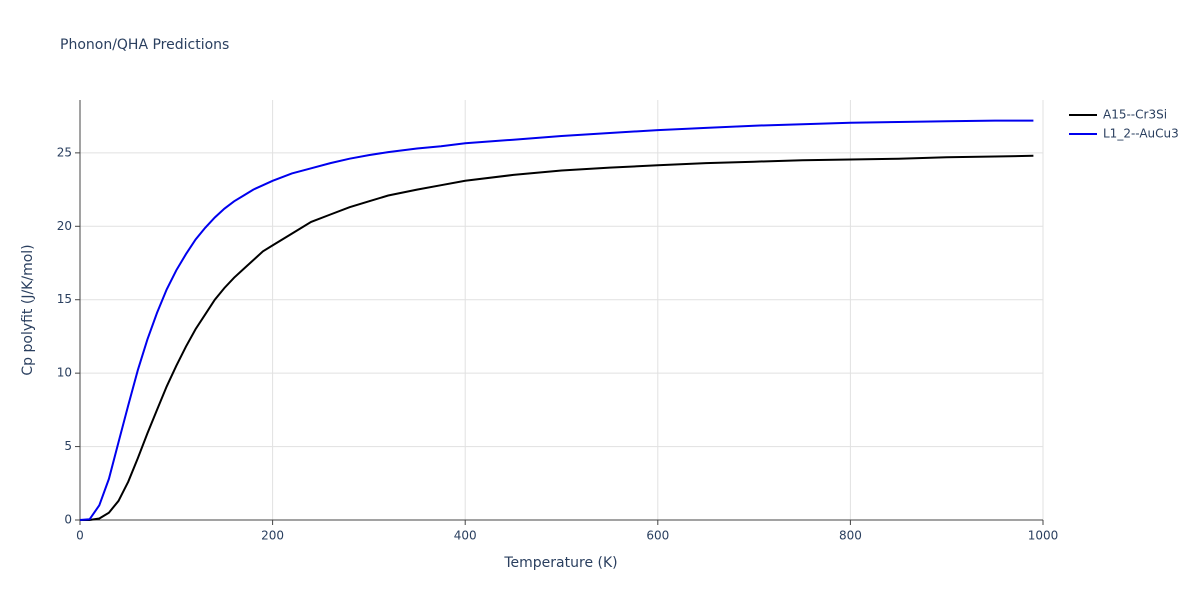 The width and height of the screenshot is (1200, 600). Describe the element at coordinates (64, 299) in the screenshot. I see `y-tick-label: 15` at that location.